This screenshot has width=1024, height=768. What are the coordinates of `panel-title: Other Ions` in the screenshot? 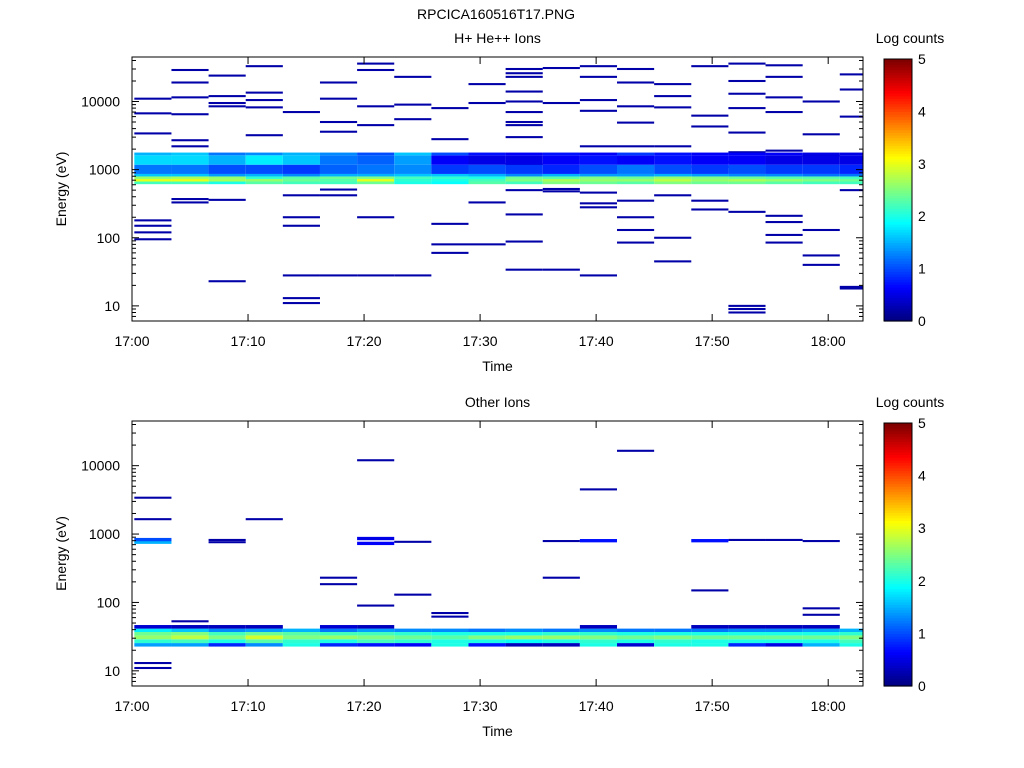 It's located at (497, 402).